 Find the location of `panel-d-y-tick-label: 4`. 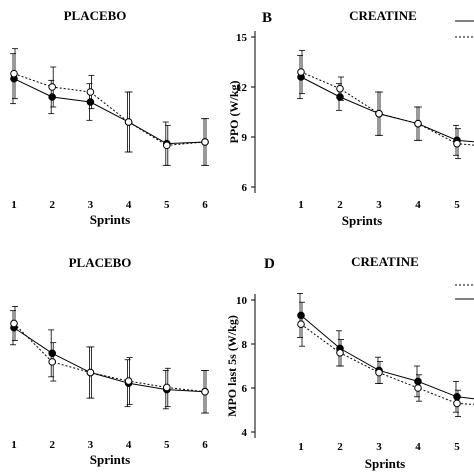

panel-d-y-tick-label: 4 is located at coordinates (245, 433).